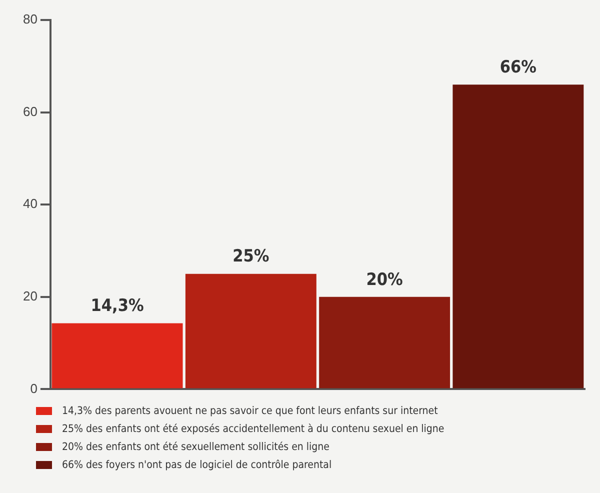 The width and height of the screenshot is (600, 493). Describe the element at coordinates (30, 296) in the screenshot. I see `y-tick-label: 20` at that location.